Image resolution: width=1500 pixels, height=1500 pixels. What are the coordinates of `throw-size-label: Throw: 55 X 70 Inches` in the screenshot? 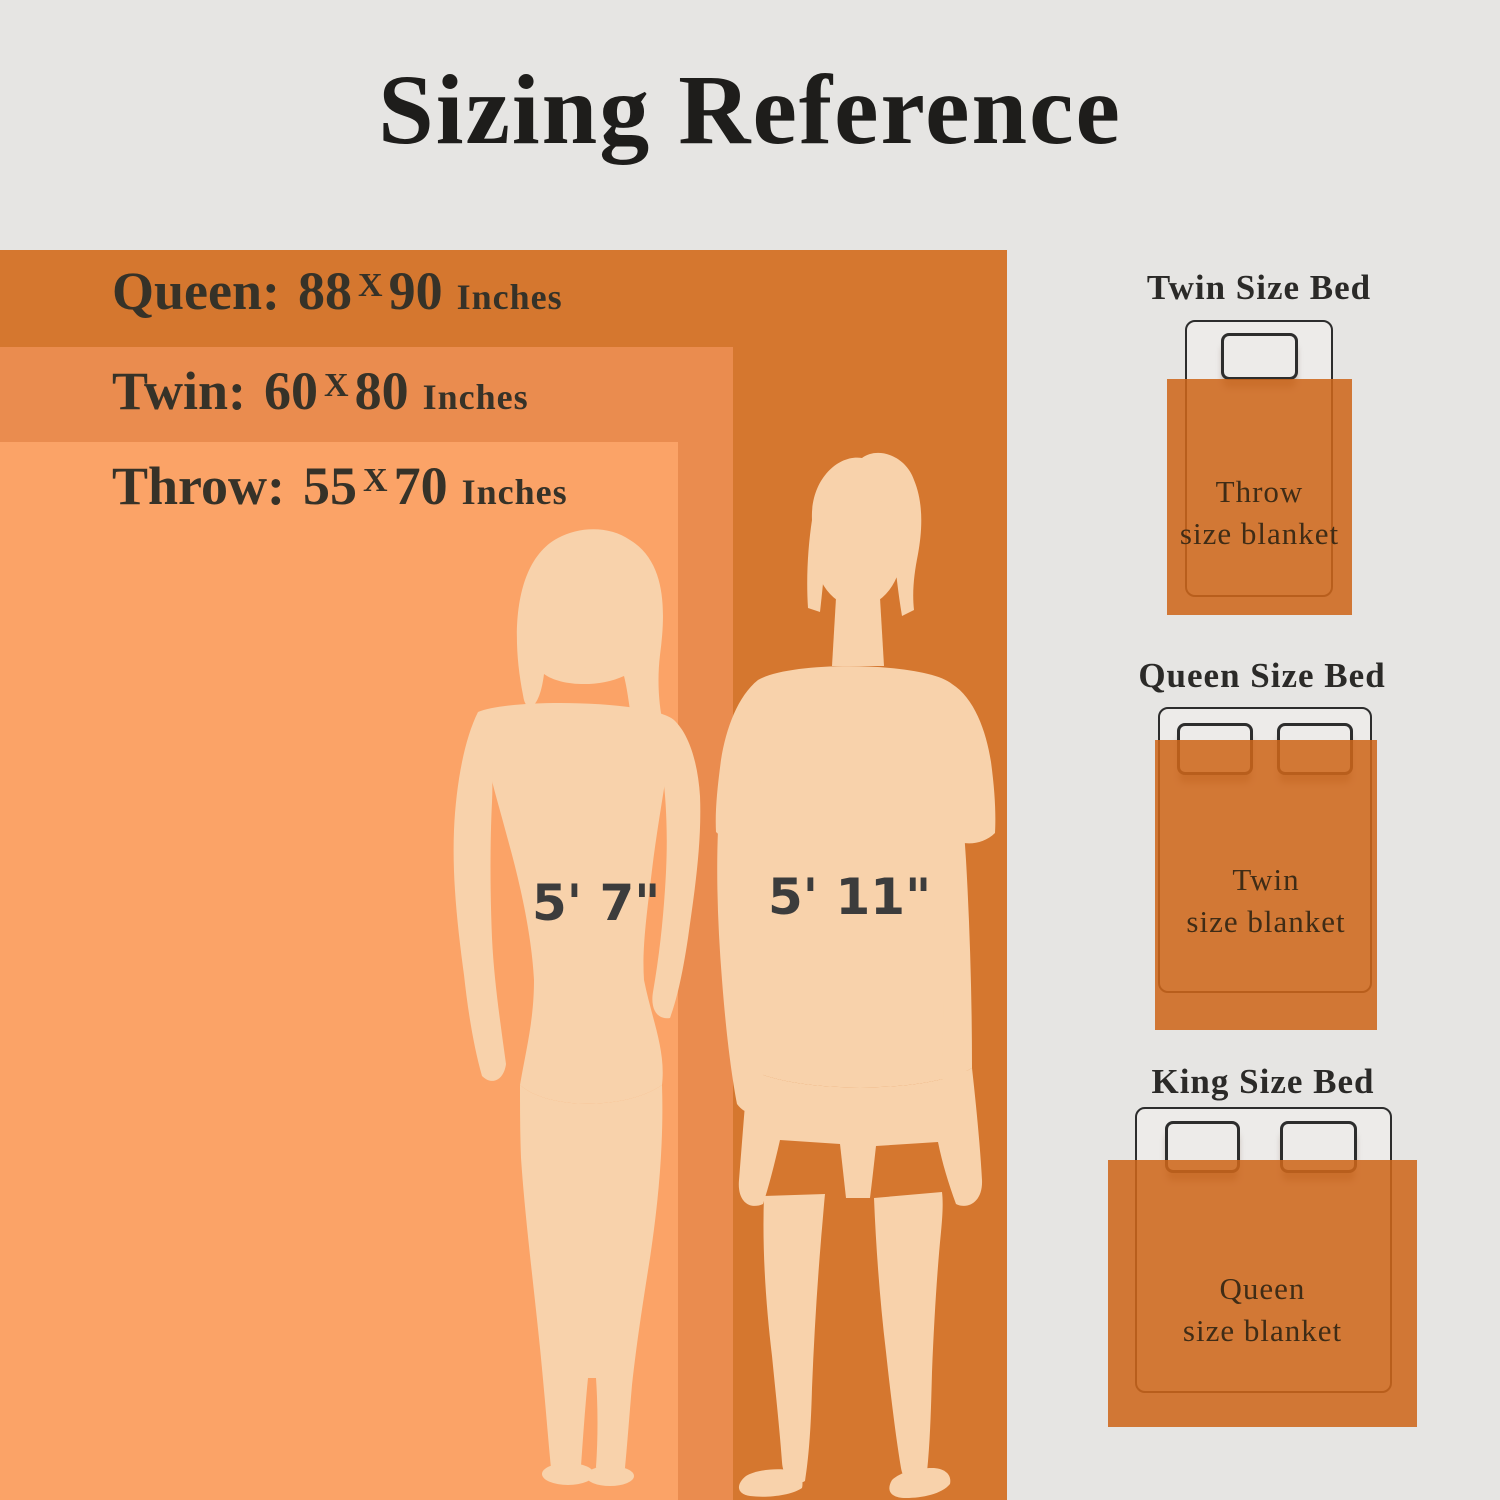 It's located at (340, 486).